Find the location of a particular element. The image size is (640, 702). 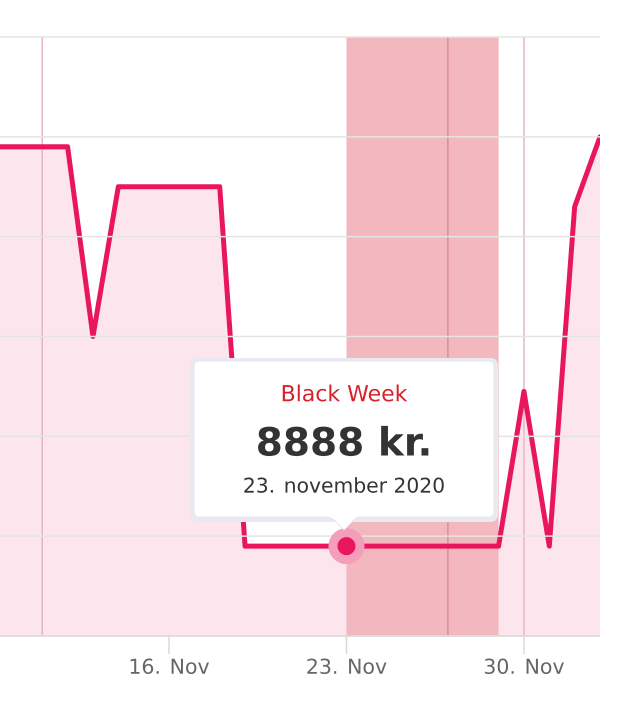

annotation: 8888 kr. is located at coordinates (343, 441).